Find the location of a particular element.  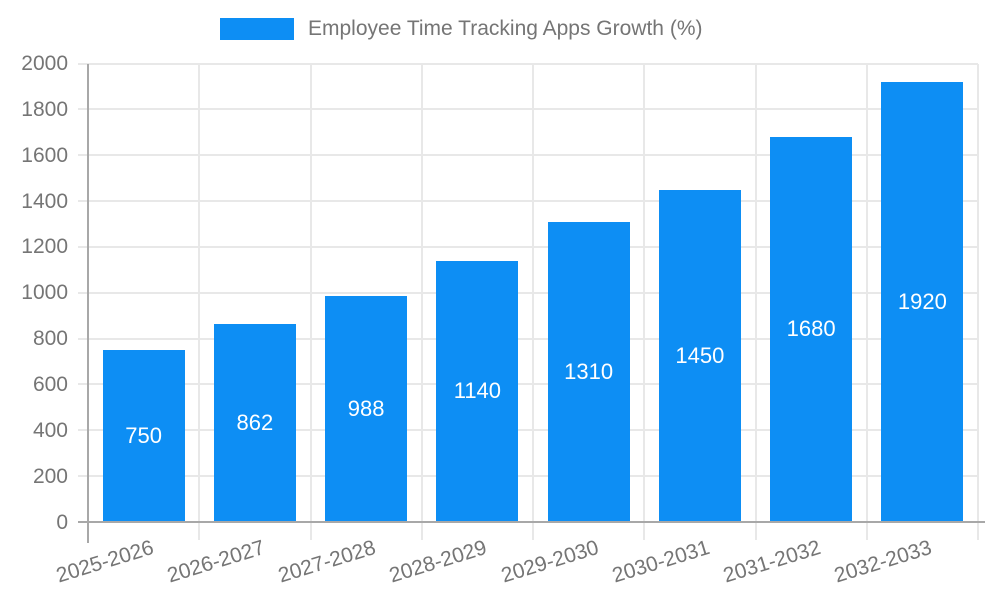

x-axis-tick-label: 2032-2033 is located at coordinates (883, 562).